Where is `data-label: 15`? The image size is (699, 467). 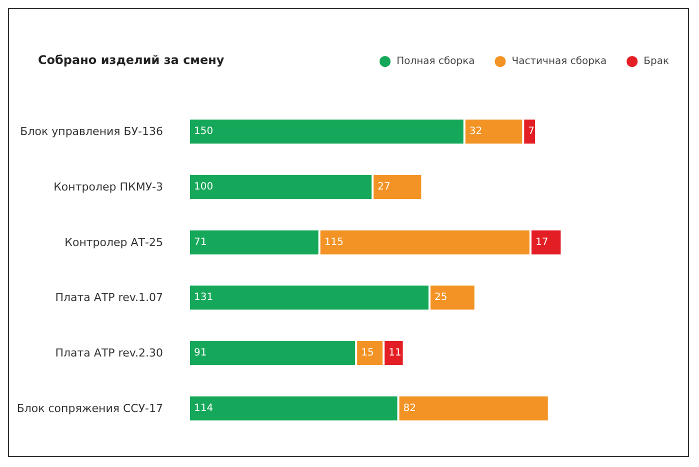
data-label: 15 is located at coordinates (367, 353).